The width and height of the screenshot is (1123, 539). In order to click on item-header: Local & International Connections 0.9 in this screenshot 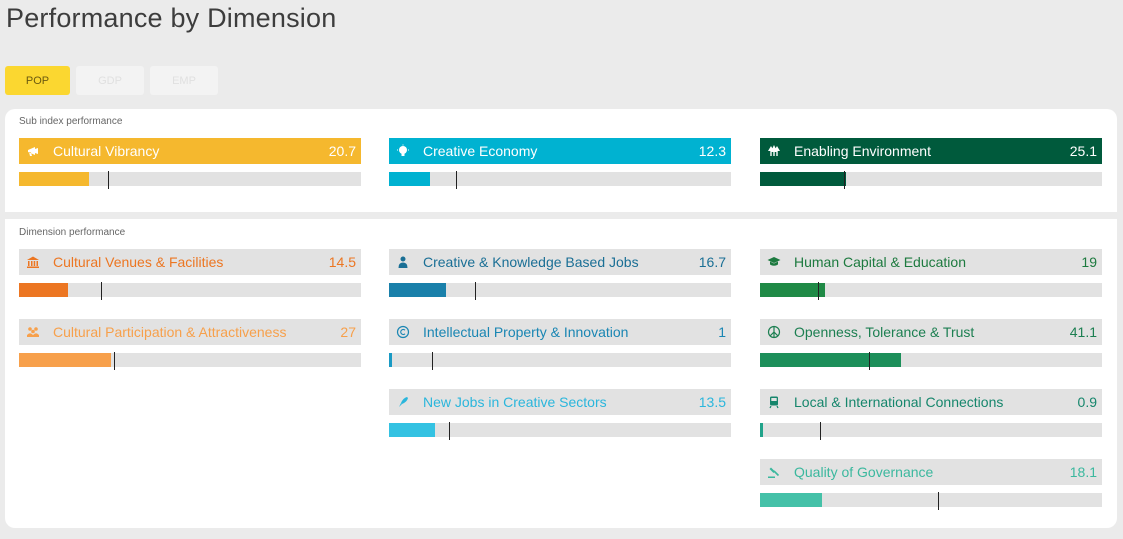, I will do `click(931, 402)`.